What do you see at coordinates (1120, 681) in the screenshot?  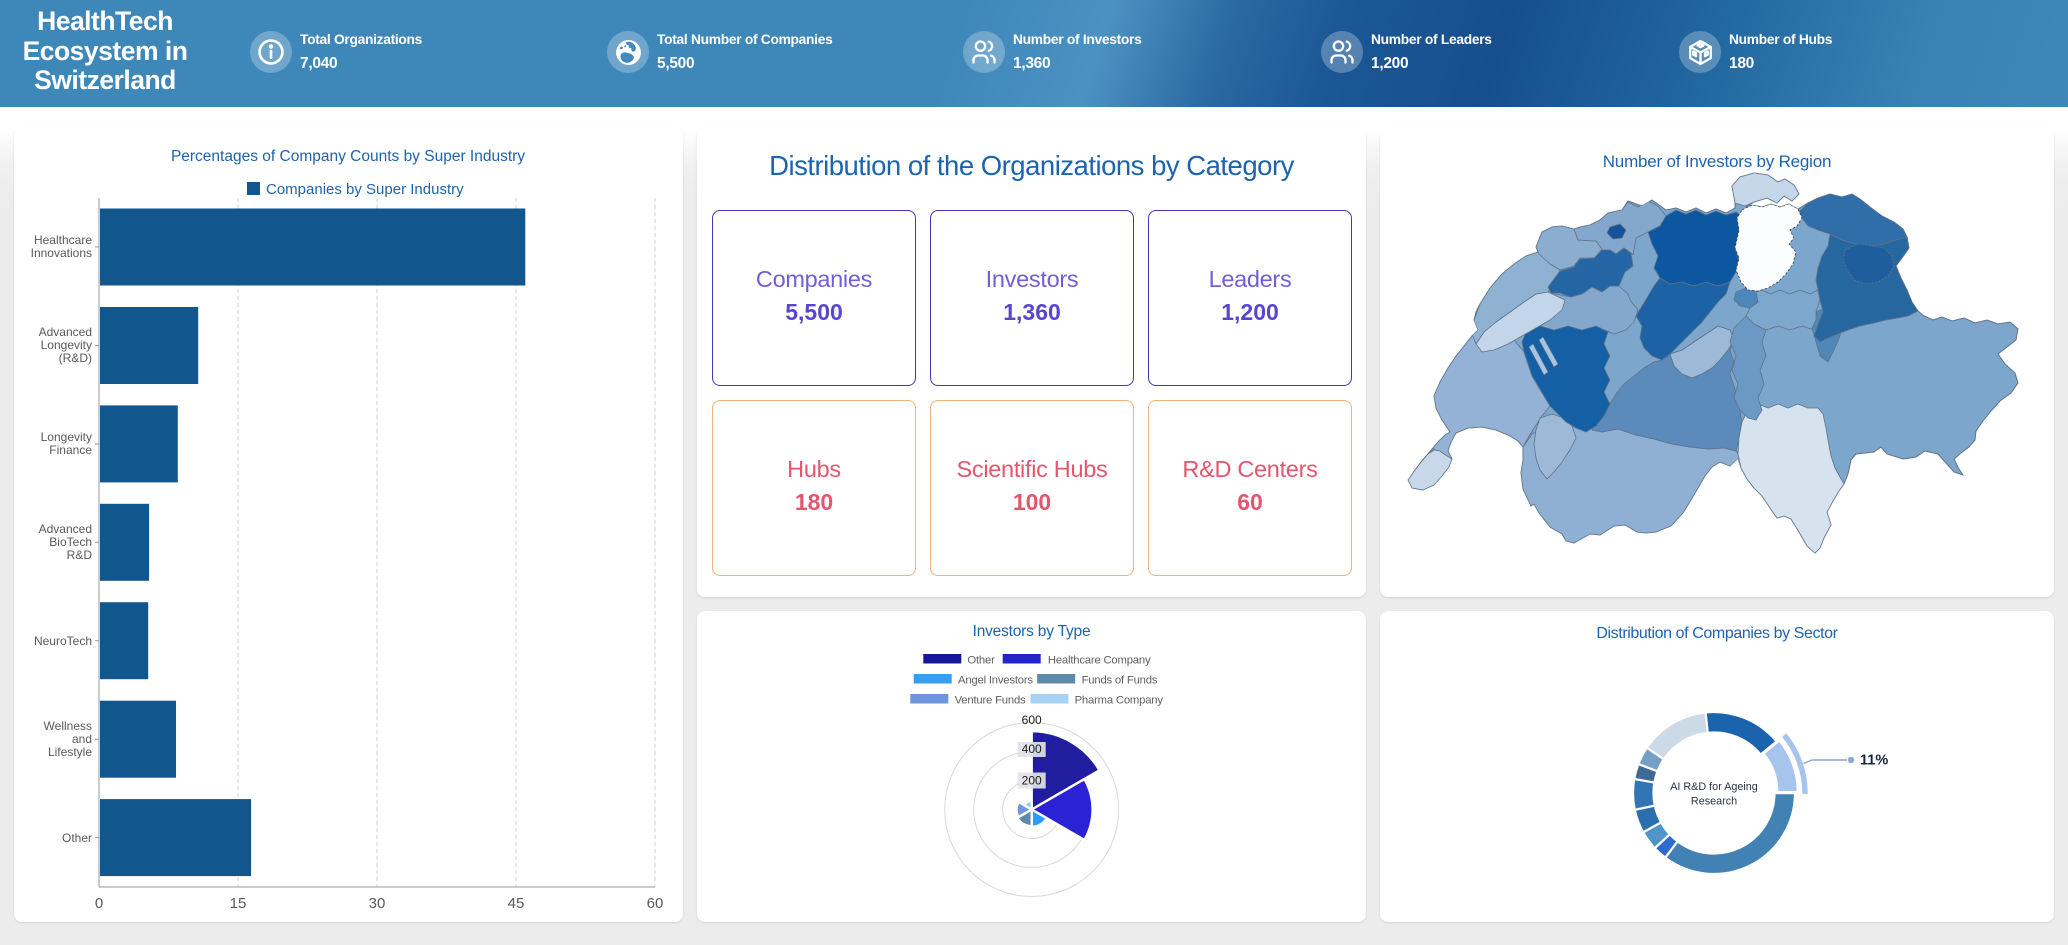 I see `svg-text: Funds of Funds` at bounding box center [1120, 681].